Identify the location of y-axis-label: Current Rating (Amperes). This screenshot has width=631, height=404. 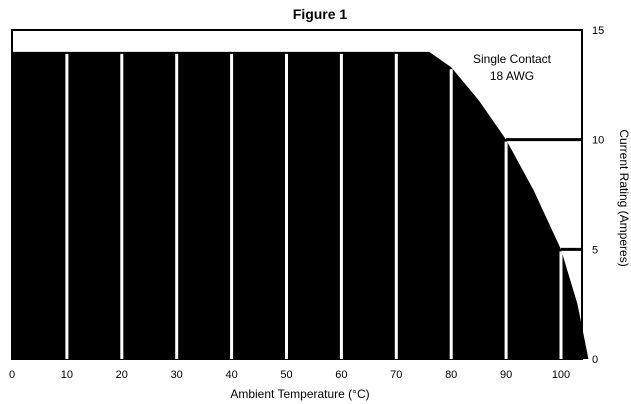
(624, 197).